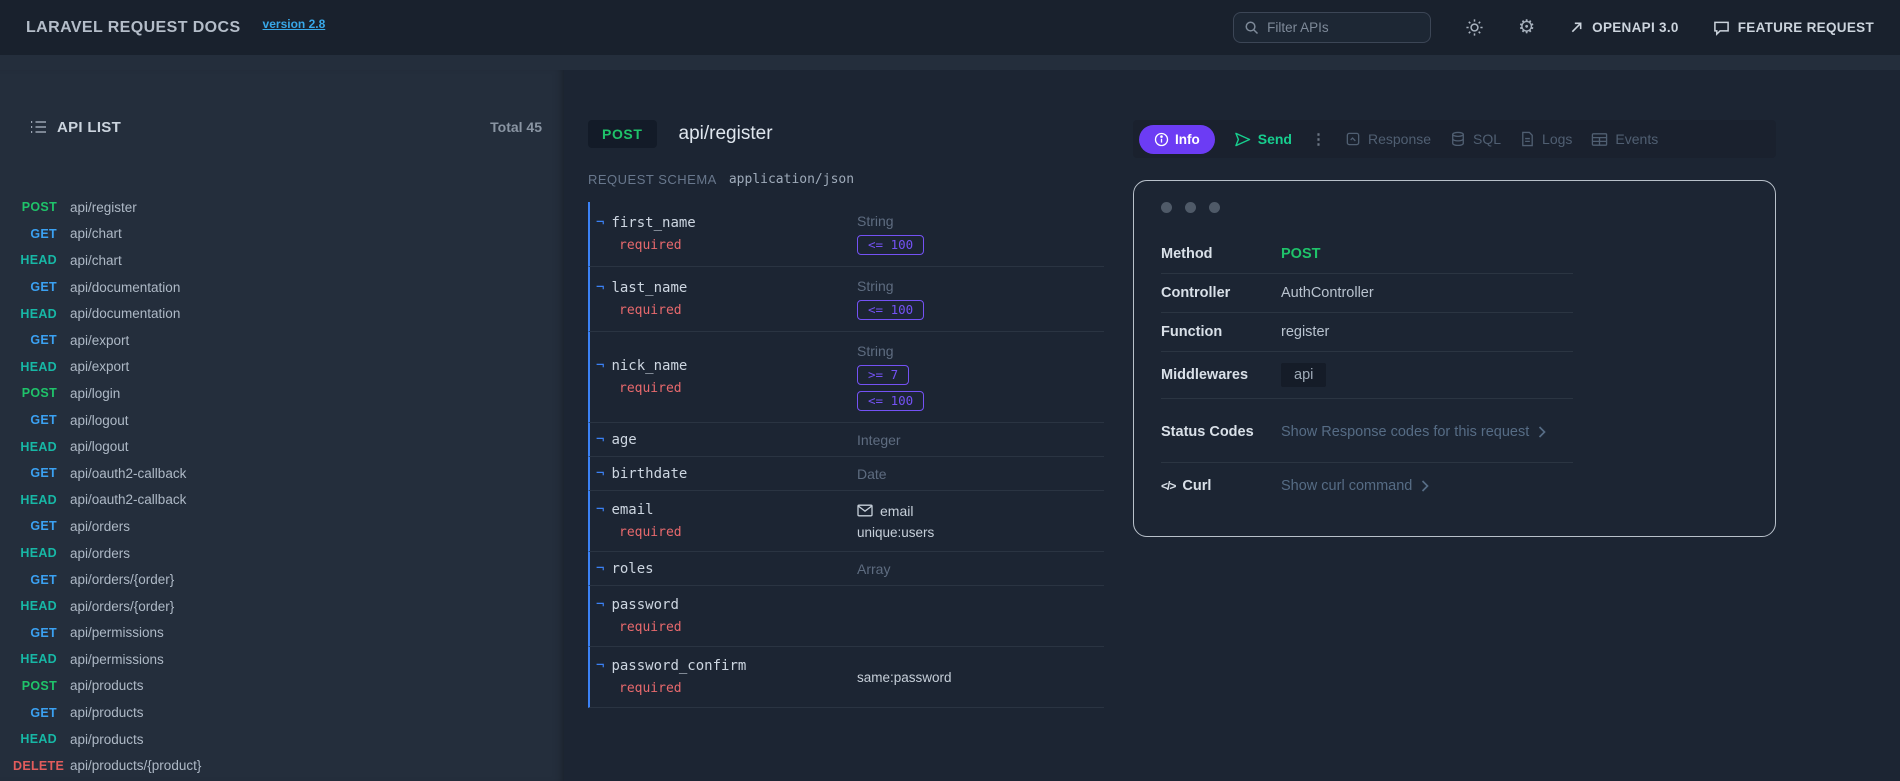 The image size is (1900, 781). I want to click on theme-toggle-sun-icon, so click(1474, 27).